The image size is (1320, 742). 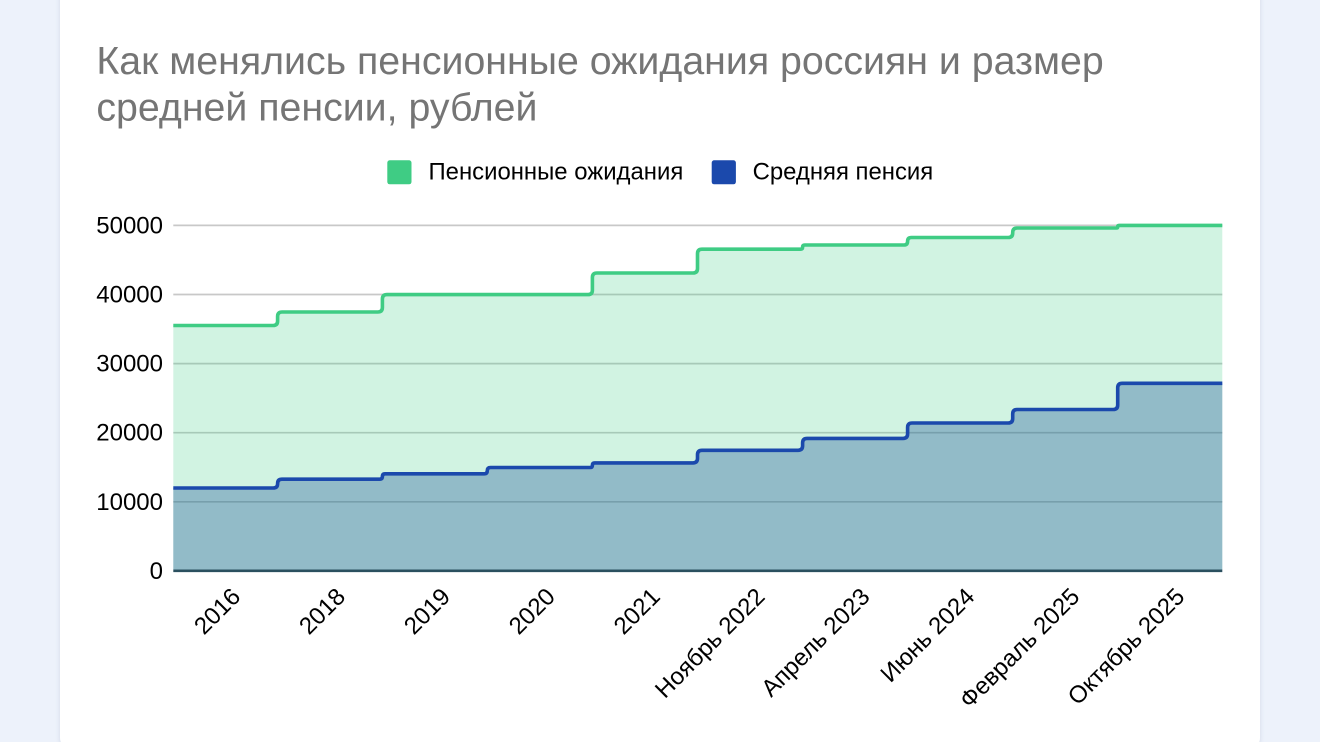 I want to click on svg-text: Пенсионные ожидания, so click(x=556, y=172).